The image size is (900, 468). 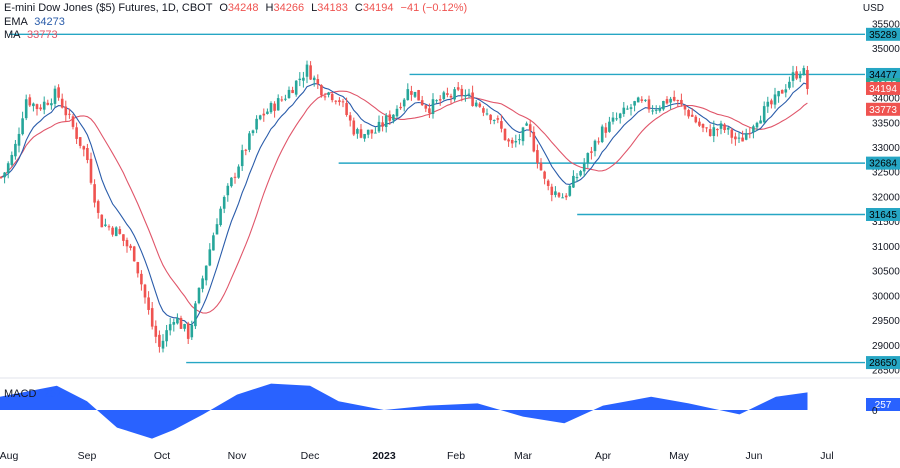 I want to click on ohlc-close-label: C, so click(x=358, y=8).